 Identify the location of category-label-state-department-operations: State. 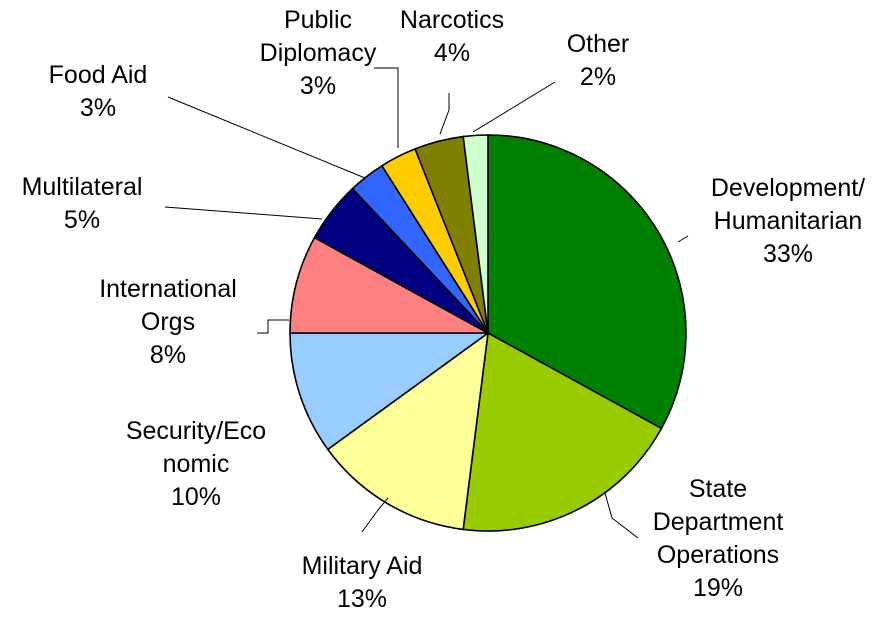
(718, 489).